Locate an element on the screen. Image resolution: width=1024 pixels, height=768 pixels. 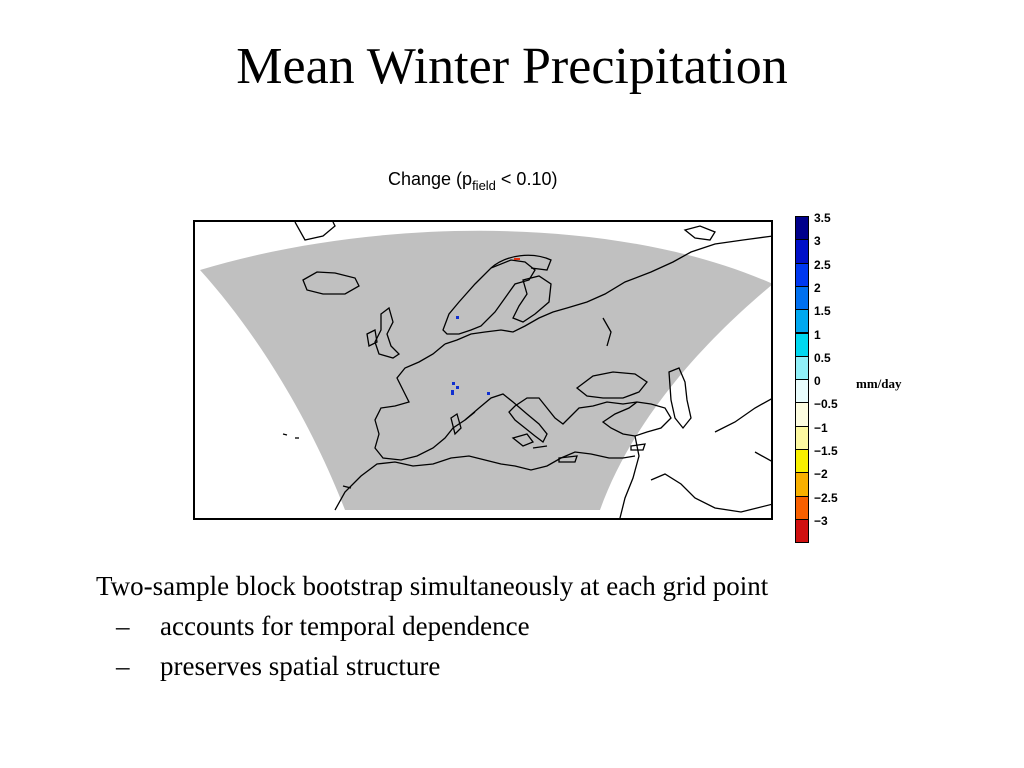
colorbar-tick-label: 2 is located at coordinates (817, 287).